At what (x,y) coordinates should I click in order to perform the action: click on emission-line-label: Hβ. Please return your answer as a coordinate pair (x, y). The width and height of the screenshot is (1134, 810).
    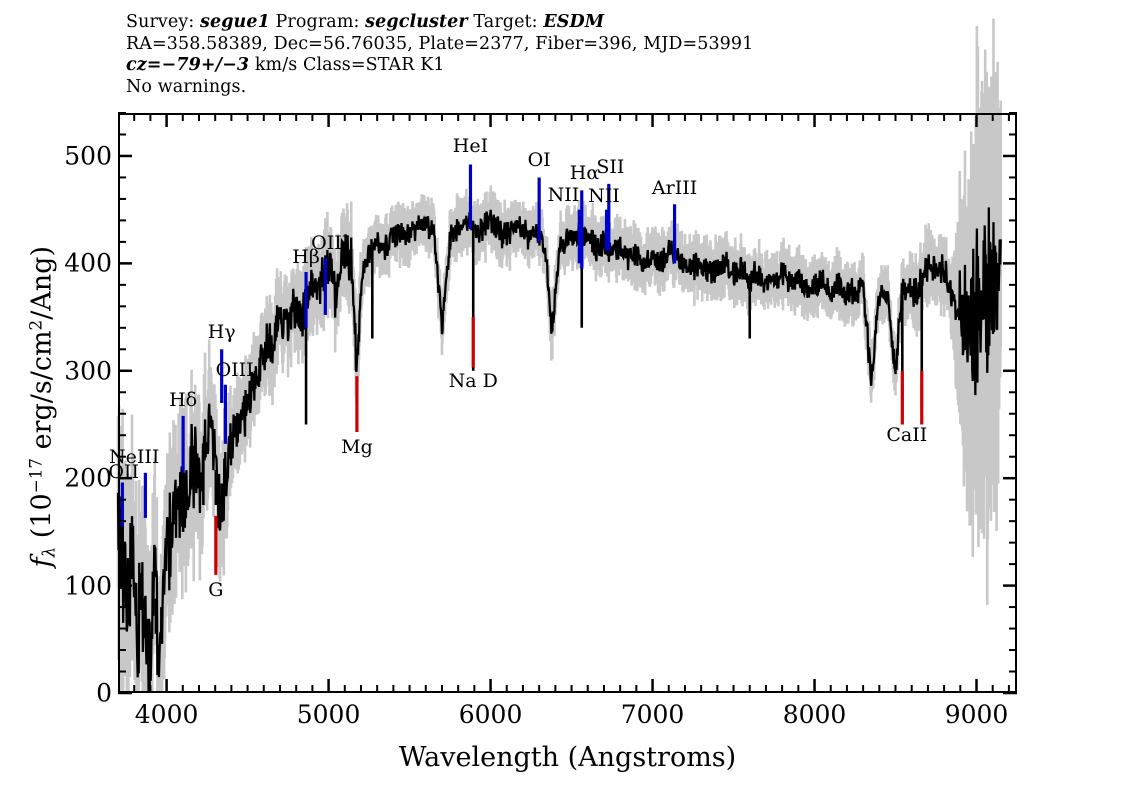
    Looking at the image, I should click on (306, 257).